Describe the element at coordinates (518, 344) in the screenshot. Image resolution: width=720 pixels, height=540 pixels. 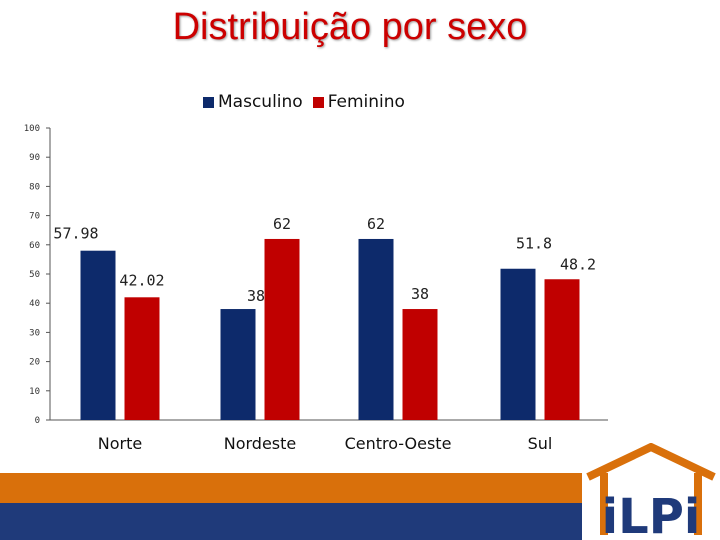
I see `bar-masculino-sul` at that location.